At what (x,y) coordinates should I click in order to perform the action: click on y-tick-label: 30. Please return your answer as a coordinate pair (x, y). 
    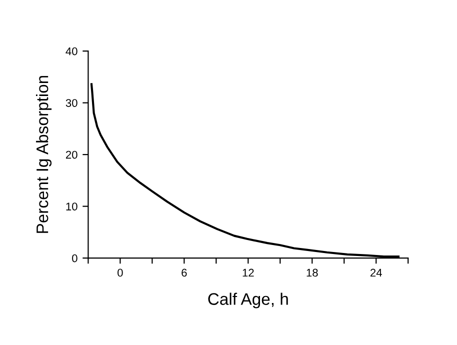
    Looking at the image, I should click on (72, 103).